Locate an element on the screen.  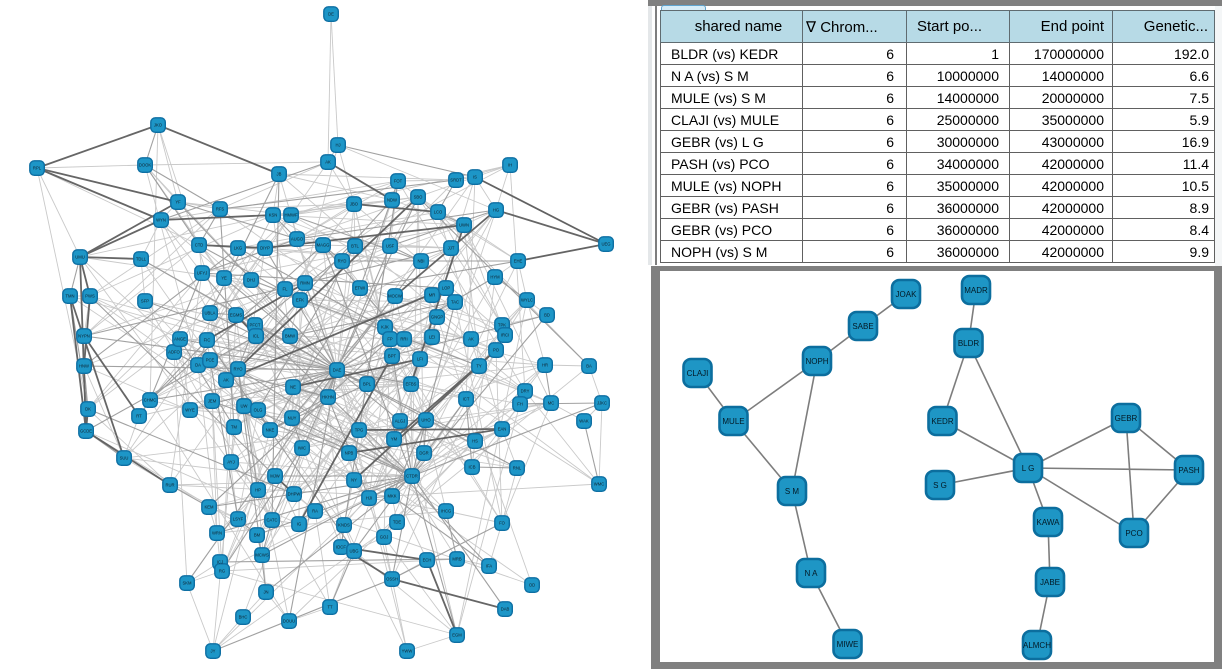
svg-text: PCO is located at coordinates (1133, 533).